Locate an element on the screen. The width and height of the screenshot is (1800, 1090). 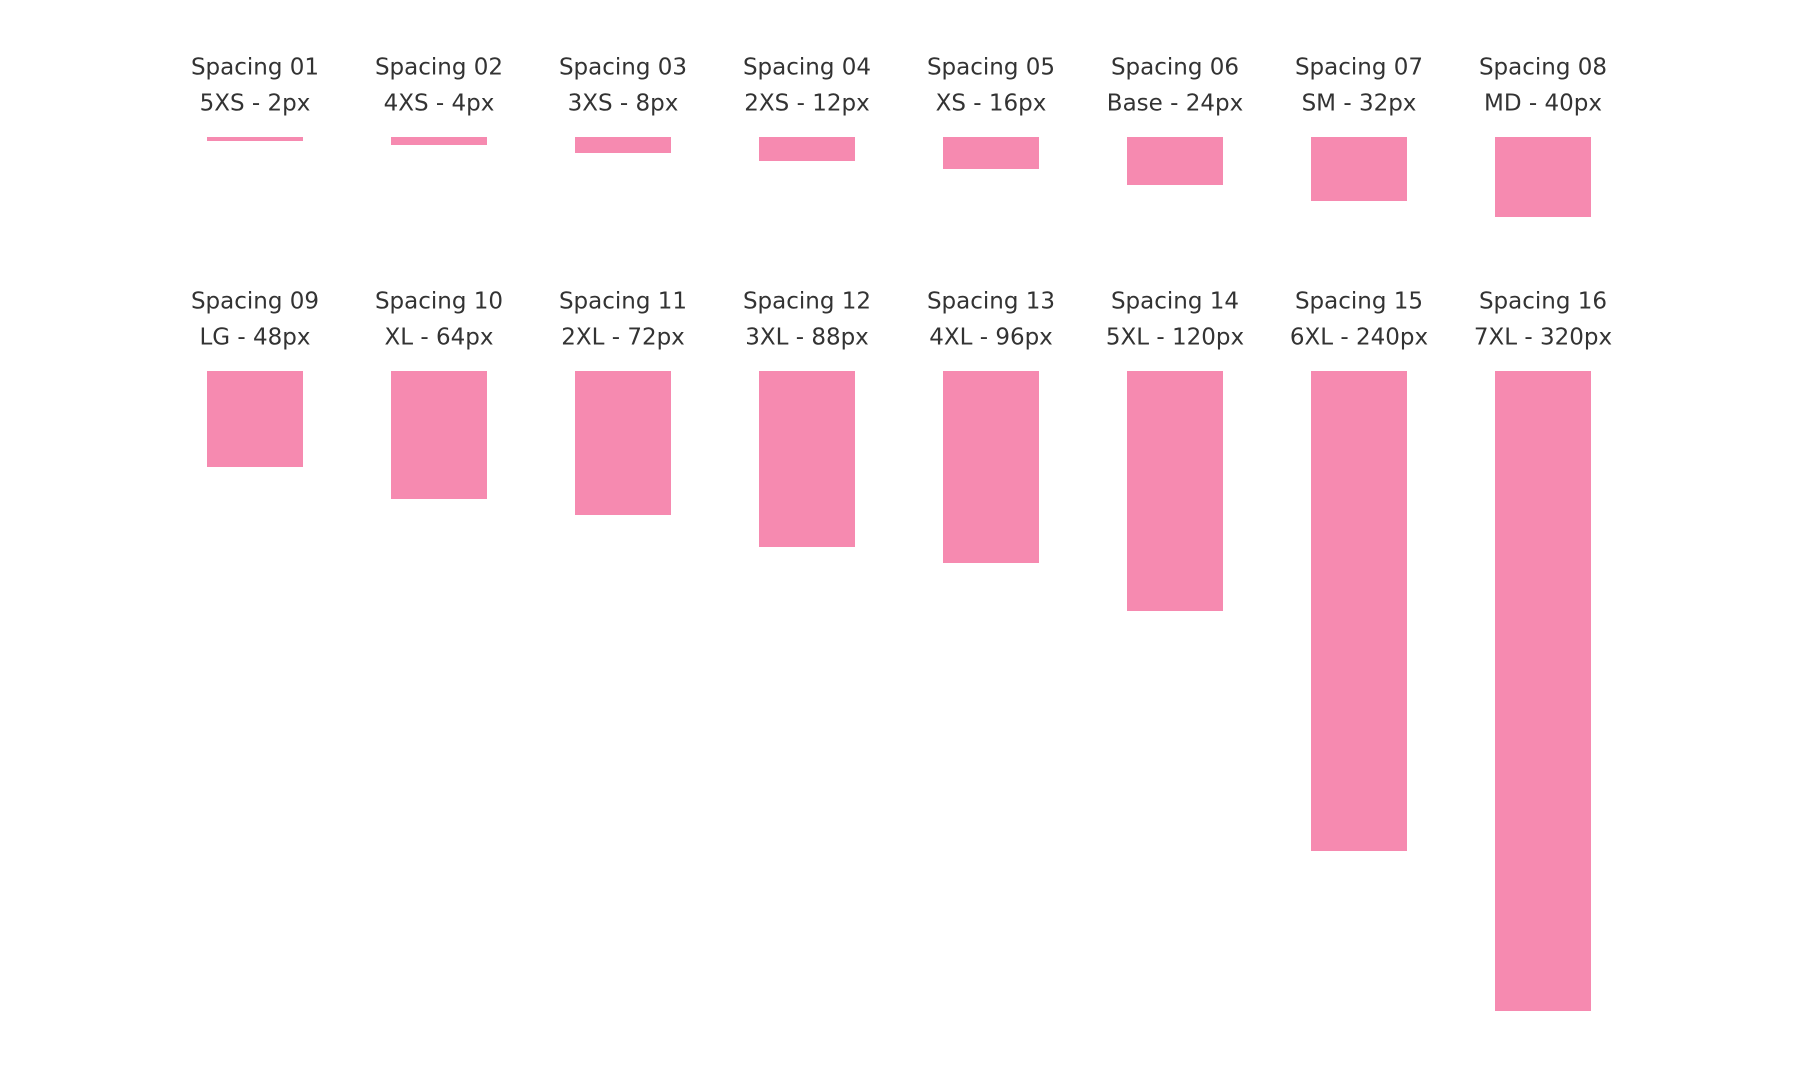
spacing-title: Spacing 10 is located at coordinates (439, 302).